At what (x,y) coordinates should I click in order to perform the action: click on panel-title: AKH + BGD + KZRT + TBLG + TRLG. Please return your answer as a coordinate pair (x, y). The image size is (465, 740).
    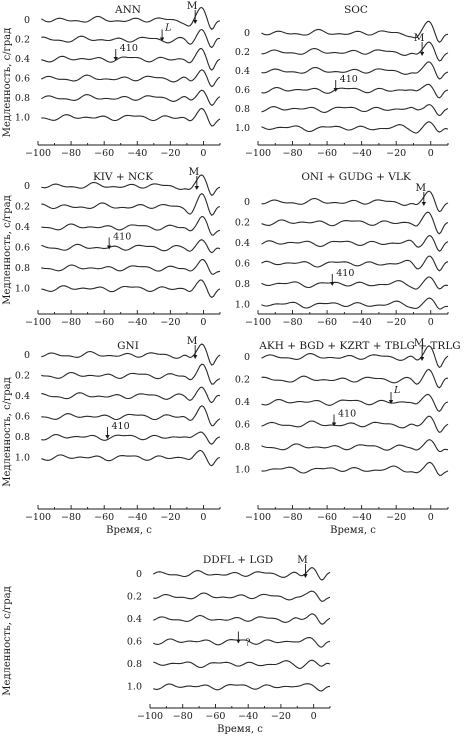
    Looking at the image, I should click on (359, 346).